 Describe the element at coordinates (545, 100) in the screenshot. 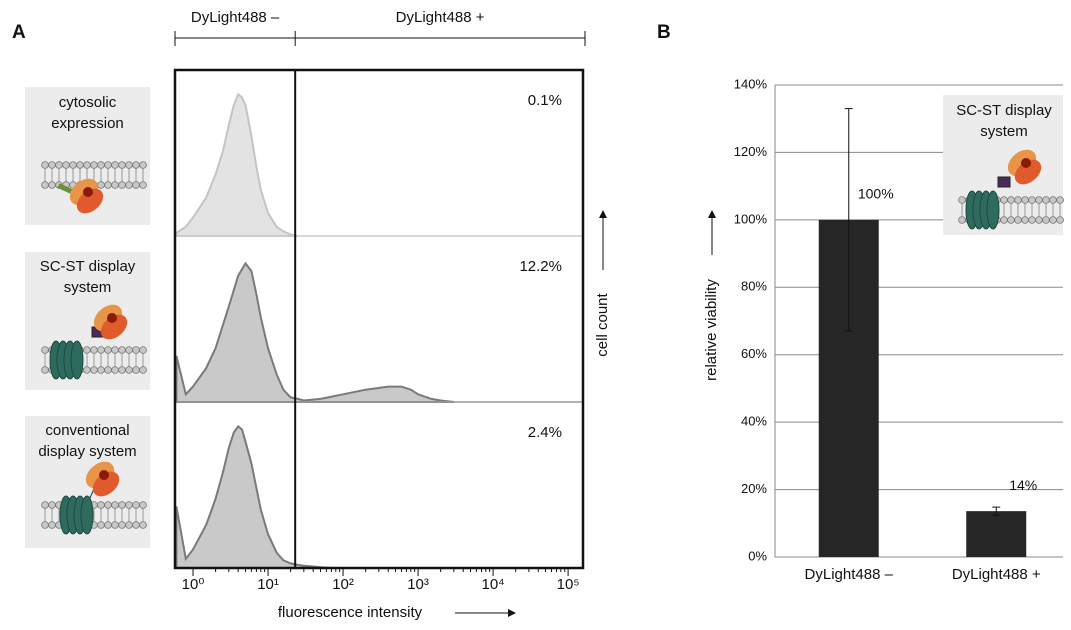

I see `gate-percent: 0.1%` at that location.